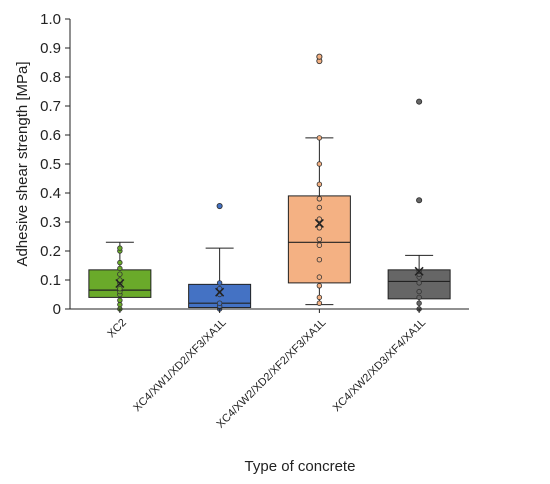  Describe the element at coordinates (300, 466) in the screenshot. I see `x-axis-title: Type of concrete` at that location.